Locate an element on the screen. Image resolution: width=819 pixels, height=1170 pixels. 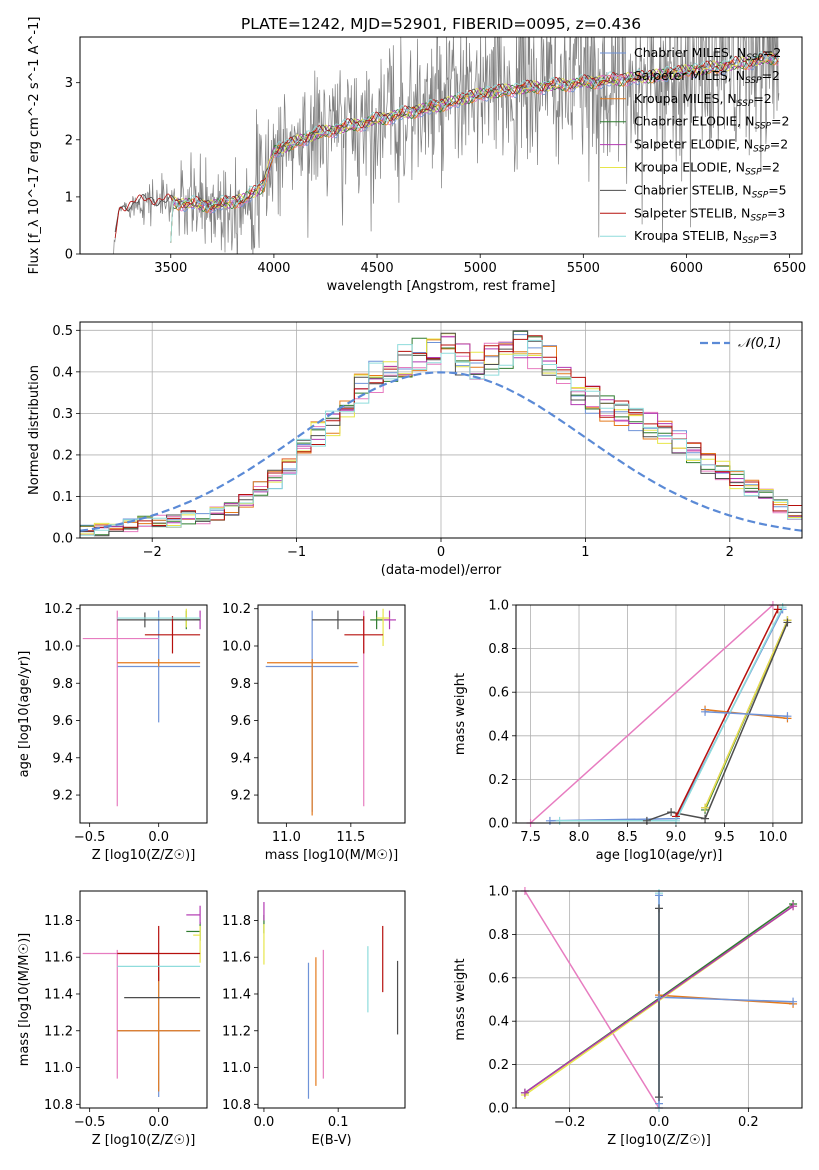
residuals-ytick-label-4: 0.4 is located at coordinates (62, 372).